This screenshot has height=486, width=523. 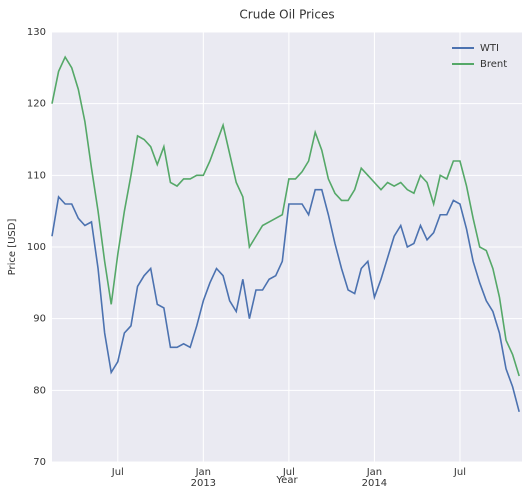 I want to click on y-axis-label: Price [USD], so click(x=12, y=247).